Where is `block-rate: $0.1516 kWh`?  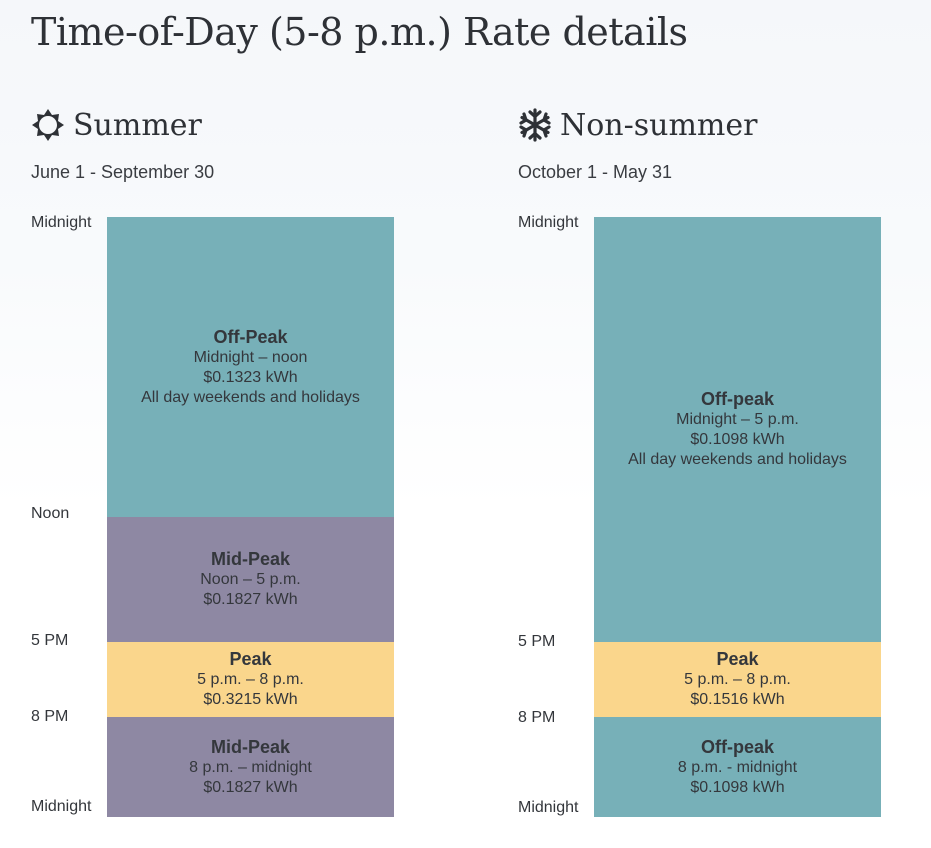 block-rate: $0.1516 kWh is located at coordinates (737, 699).